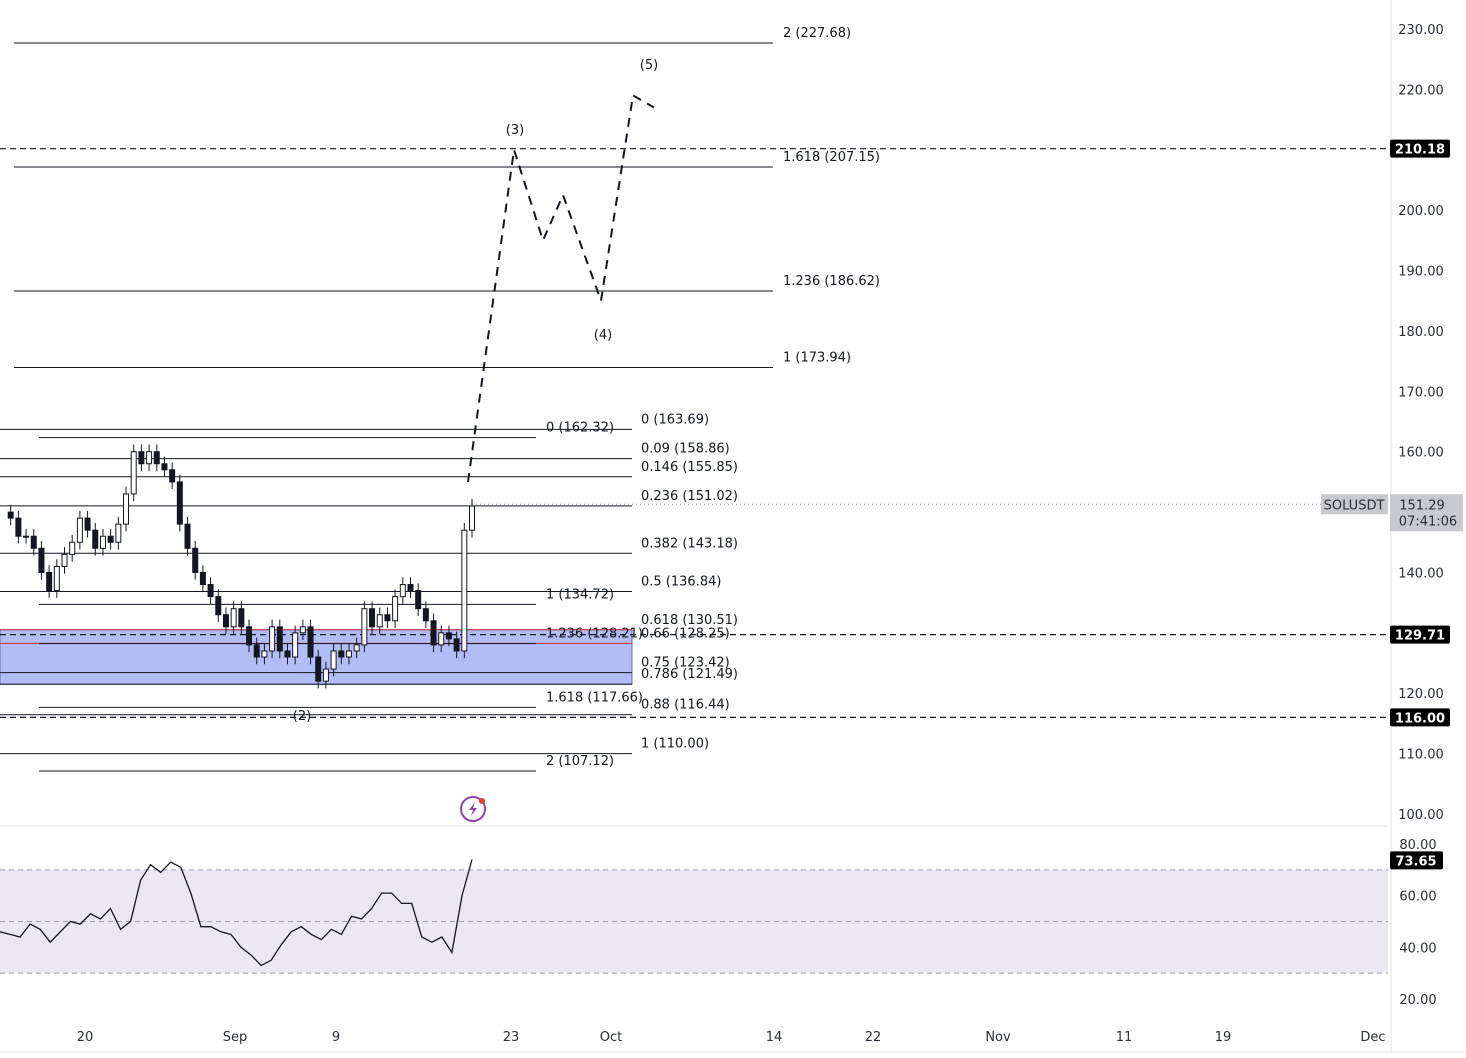  I want to click on price-axis-tick: 100.00, so click(1421, 815).